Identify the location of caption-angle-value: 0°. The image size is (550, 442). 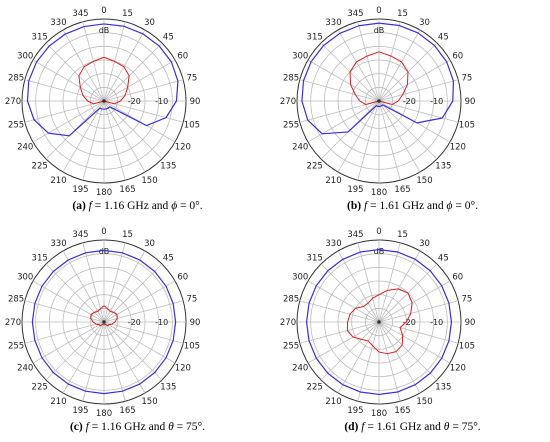
(194, 206).